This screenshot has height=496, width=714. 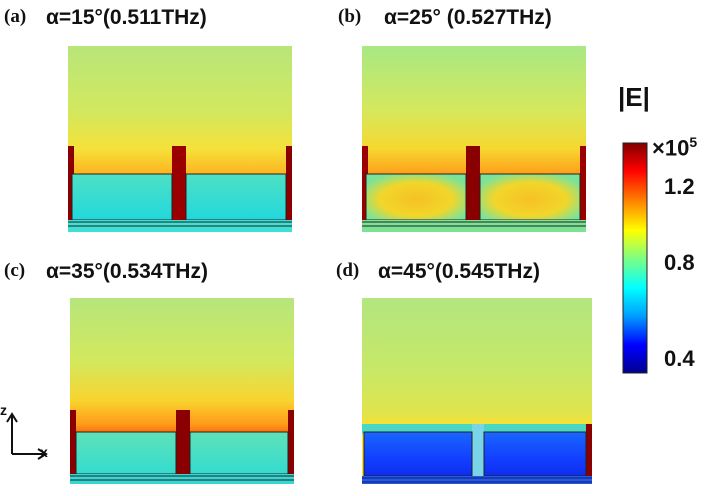 What do you see at coordinates (679, 186) in the screenshot?
I see `colorbar-tick: 1.2` at bounding box center [679, 186].